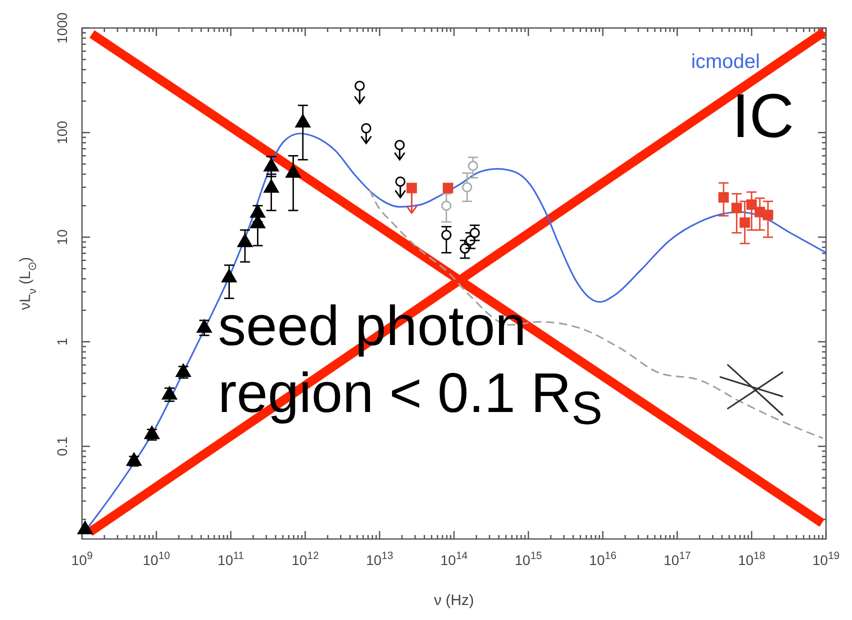  Describe the element at coordinates (454, 559) in the screenshot. I see `x-tick-label: 10$^{14}$` at that location.